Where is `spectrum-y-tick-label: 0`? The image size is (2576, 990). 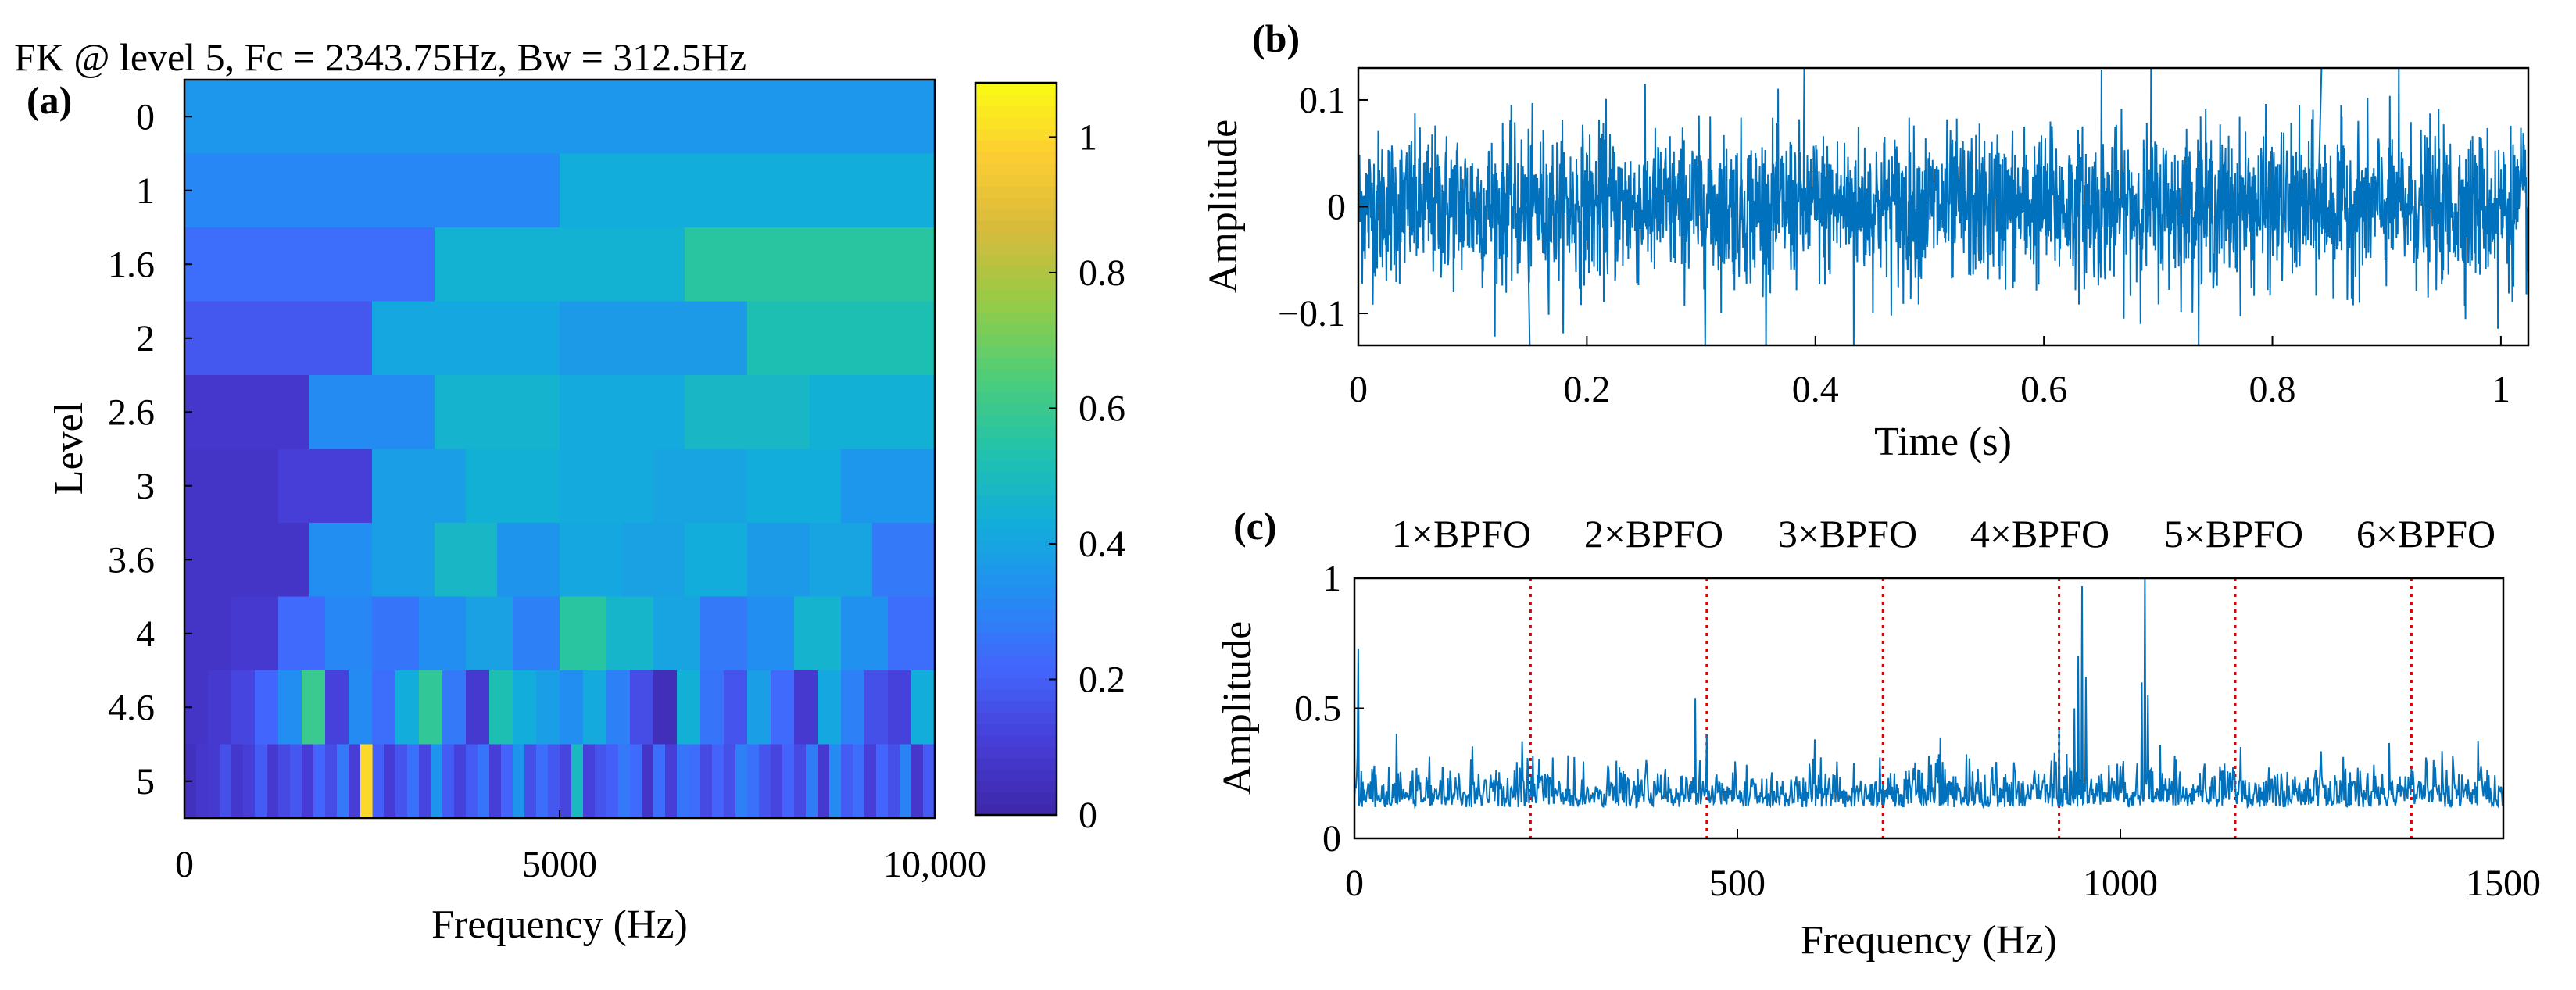 spectrum-y-tick-label: 0 is located at coordinates (1331, 839).